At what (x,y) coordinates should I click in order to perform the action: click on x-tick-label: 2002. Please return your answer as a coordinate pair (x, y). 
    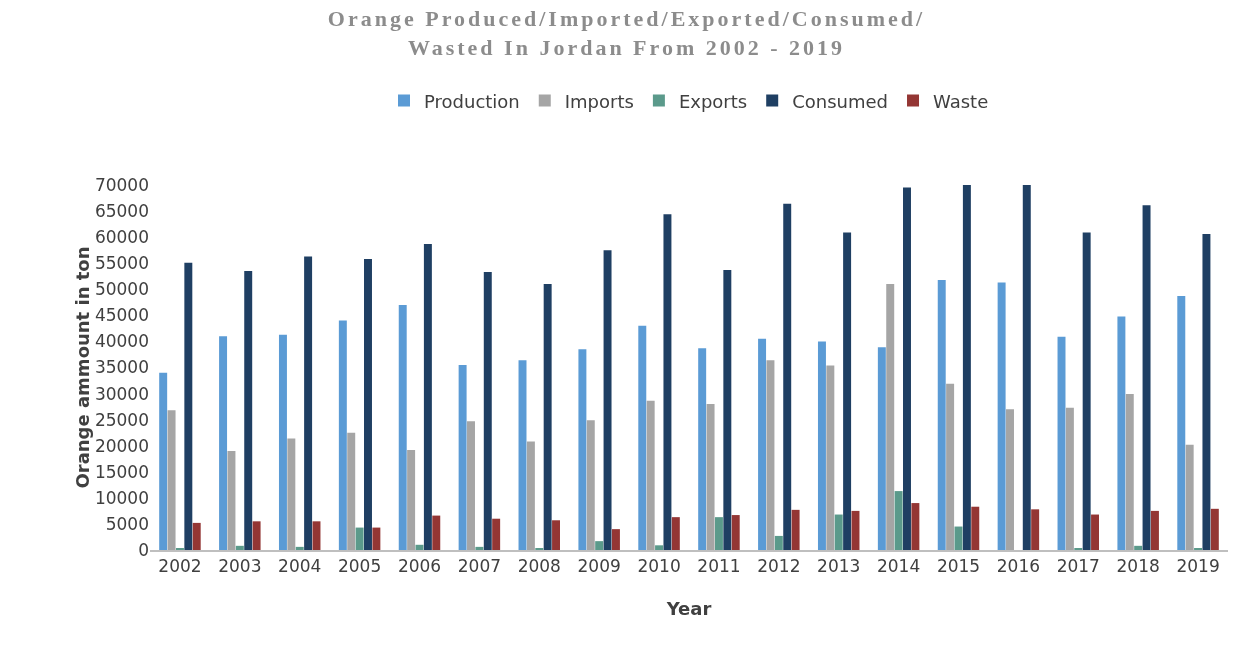
    Looking at the image, I should click on (180, 566).